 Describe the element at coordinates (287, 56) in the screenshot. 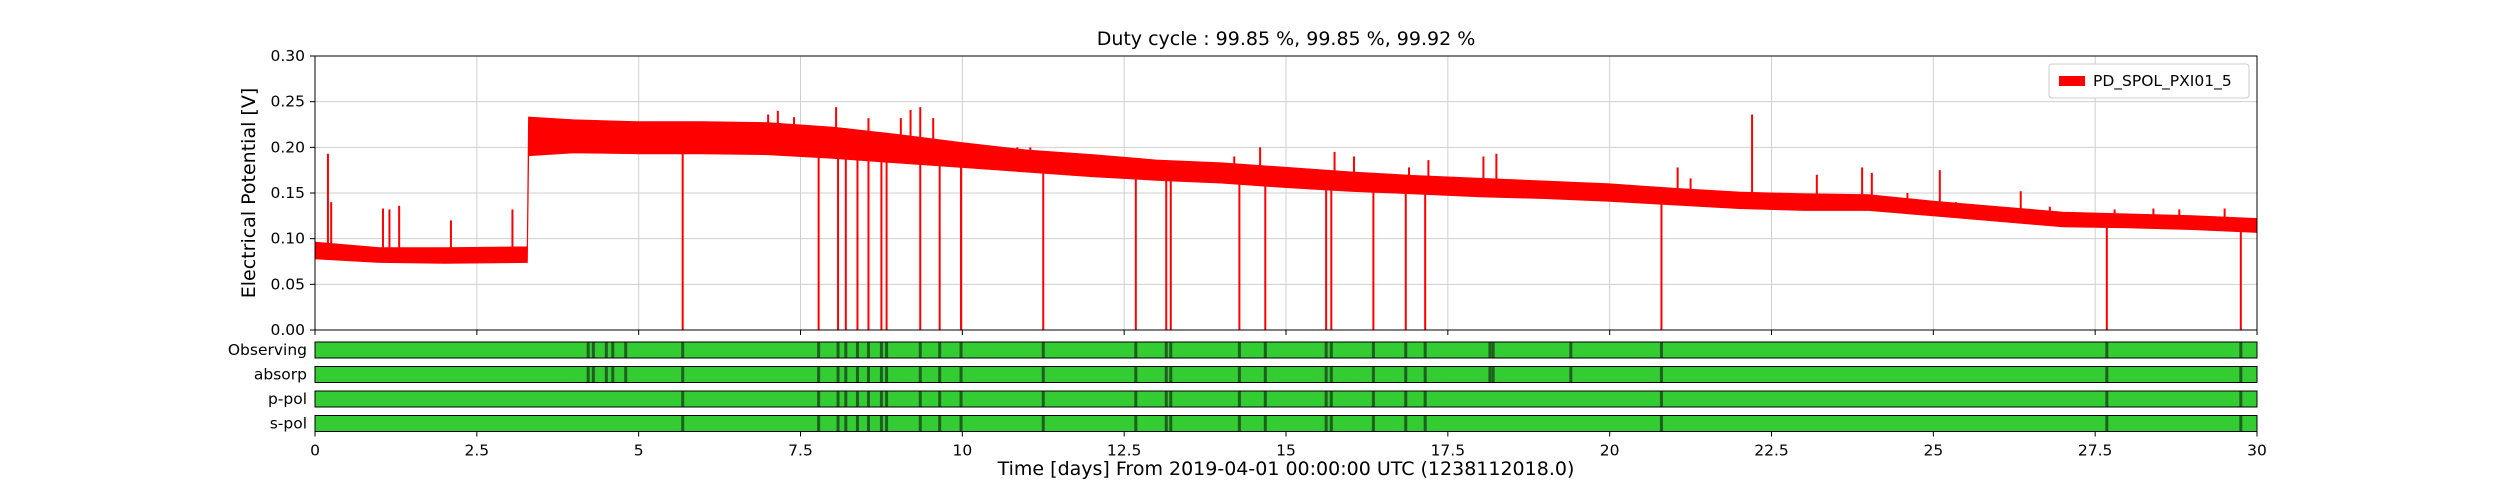

I see `y-tick-label: 0.30` at that location.